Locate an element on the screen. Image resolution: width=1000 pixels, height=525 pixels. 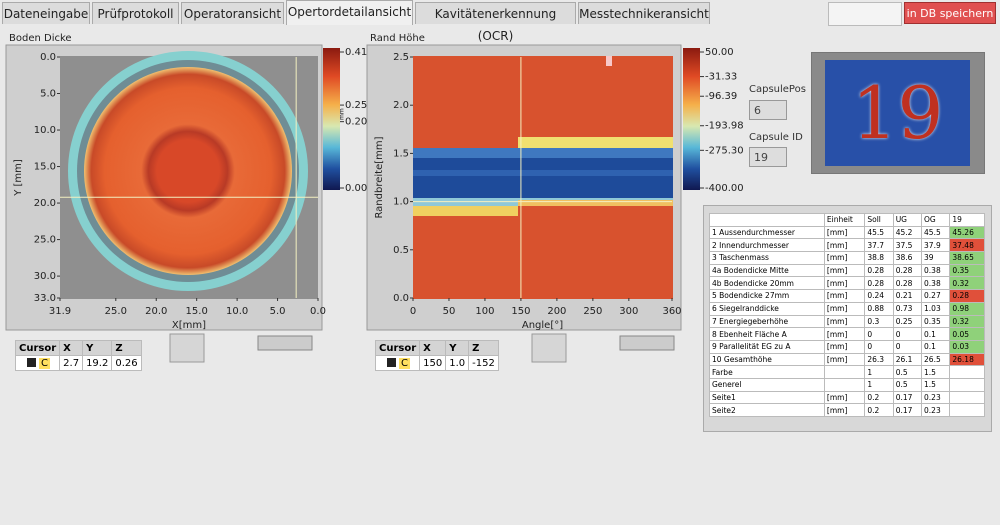
results-cell: 0.3 is located at coordinates (879, 321).